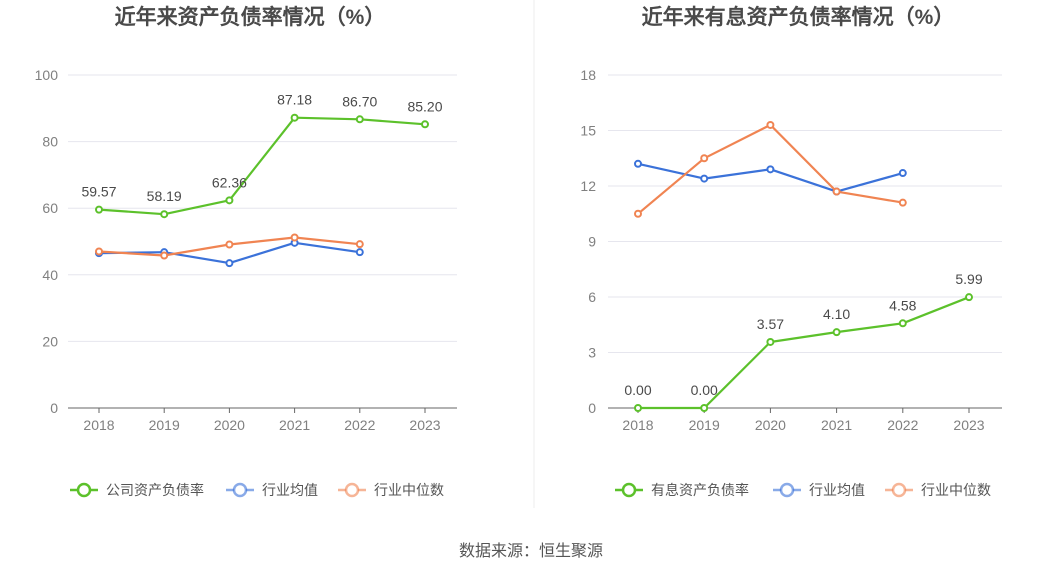  What do you see at coordinates (250, 17) in the screenshot?
I see `chart-title: 近年来资产负债率情况（%）` at bounding box center [250, 17].